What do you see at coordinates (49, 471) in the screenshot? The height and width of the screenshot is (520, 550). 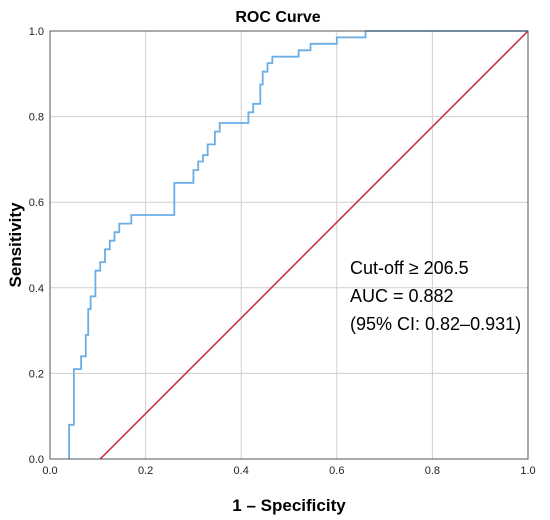 I see `x-tick-label: 0.0` at bounding box center [49, 471].